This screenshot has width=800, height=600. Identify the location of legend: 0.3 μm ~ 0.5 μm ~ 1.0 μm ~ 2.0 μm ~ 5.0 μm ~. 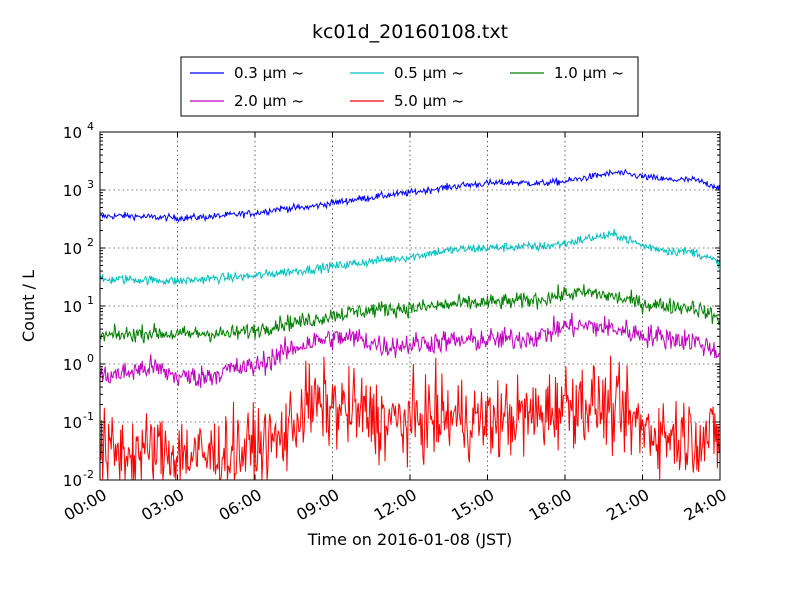
(407, 87).